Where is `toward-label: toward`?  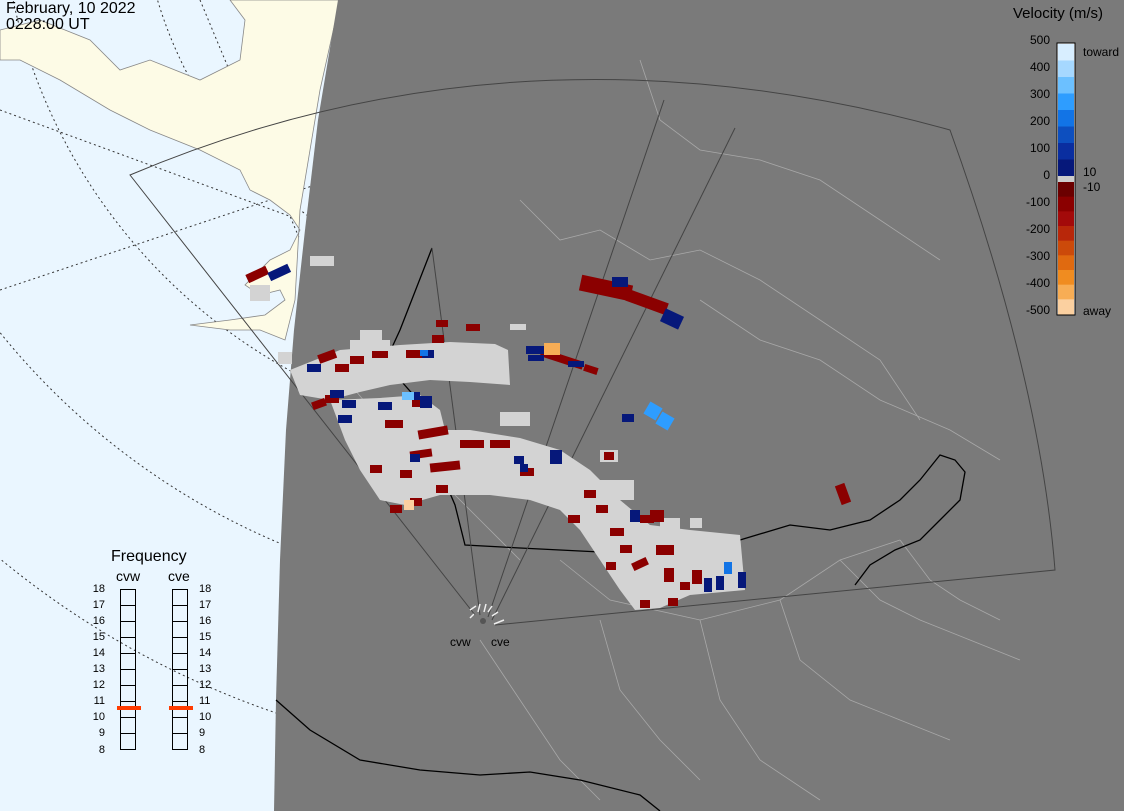 toward-label: toward is located at coordinates (1101, 52).